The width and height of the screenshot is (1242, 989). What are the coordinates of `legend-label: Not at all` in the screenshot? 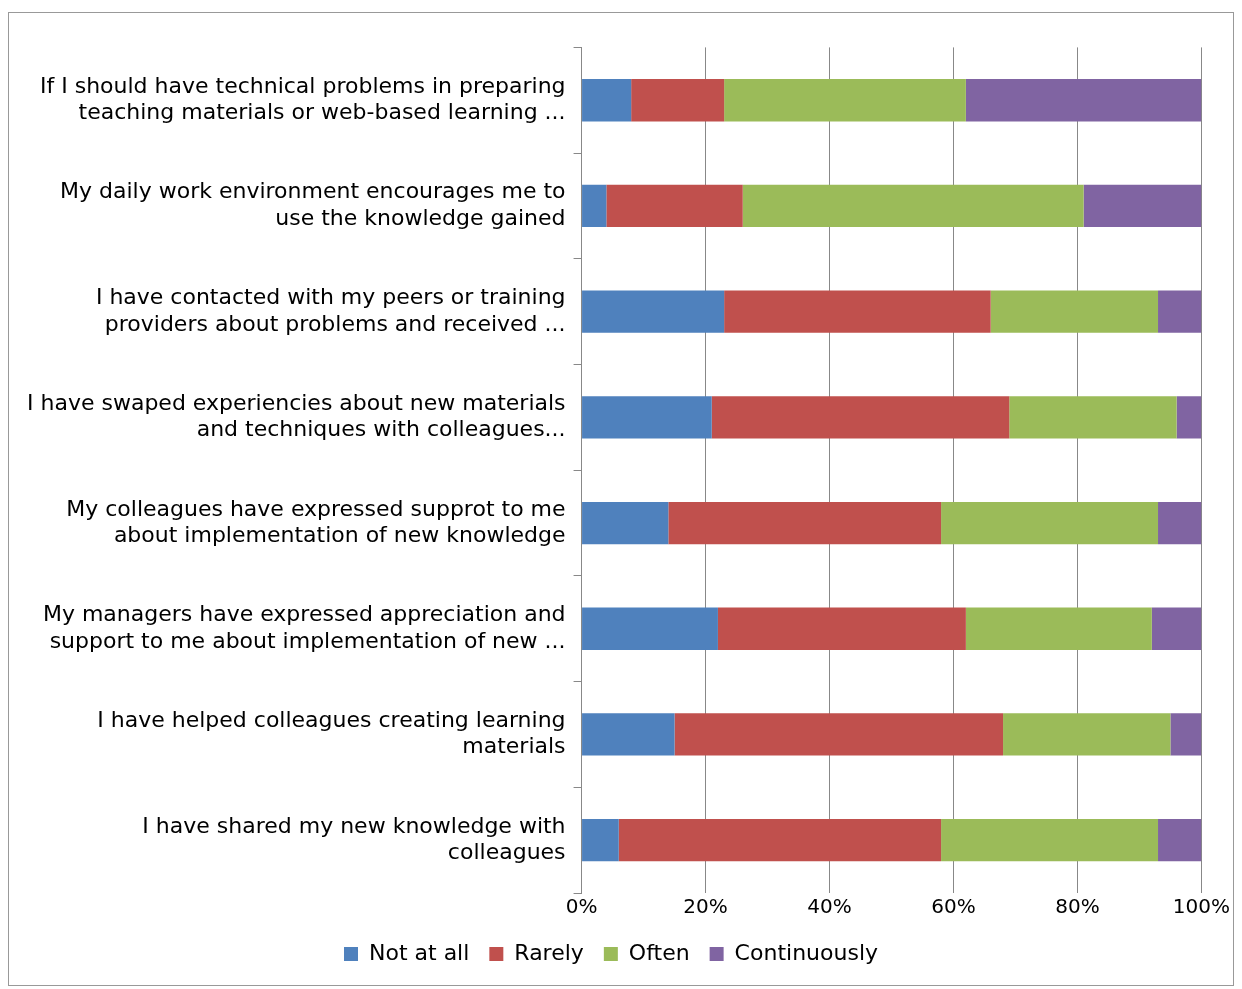 It's located at (419, 952).